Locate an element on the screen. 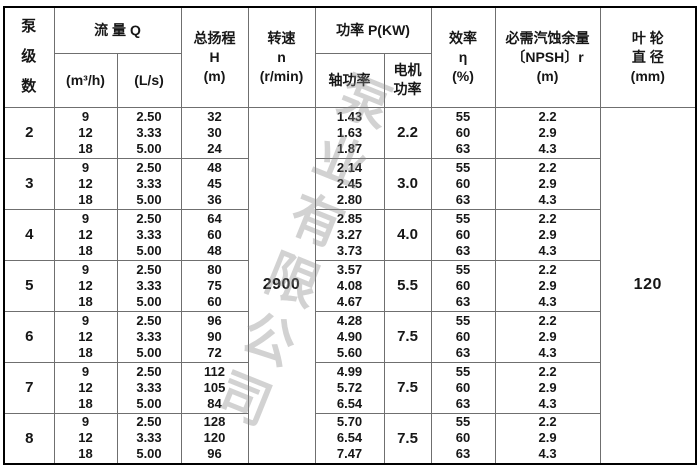 Image resolution: width=700 pixels, height=473 pixels. header-flow: 流 量 Q is located at coordinates (117, 30).